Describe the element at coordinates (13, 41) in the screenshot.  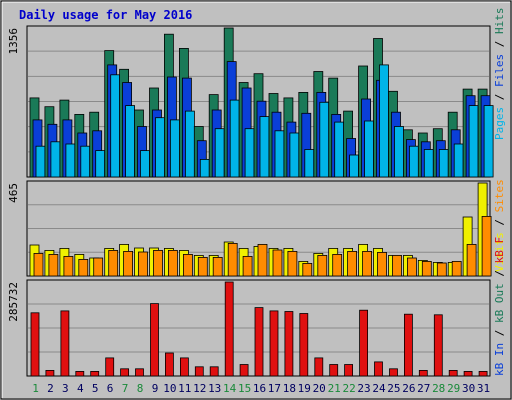
I see `y-max-label: 1356` at that location.